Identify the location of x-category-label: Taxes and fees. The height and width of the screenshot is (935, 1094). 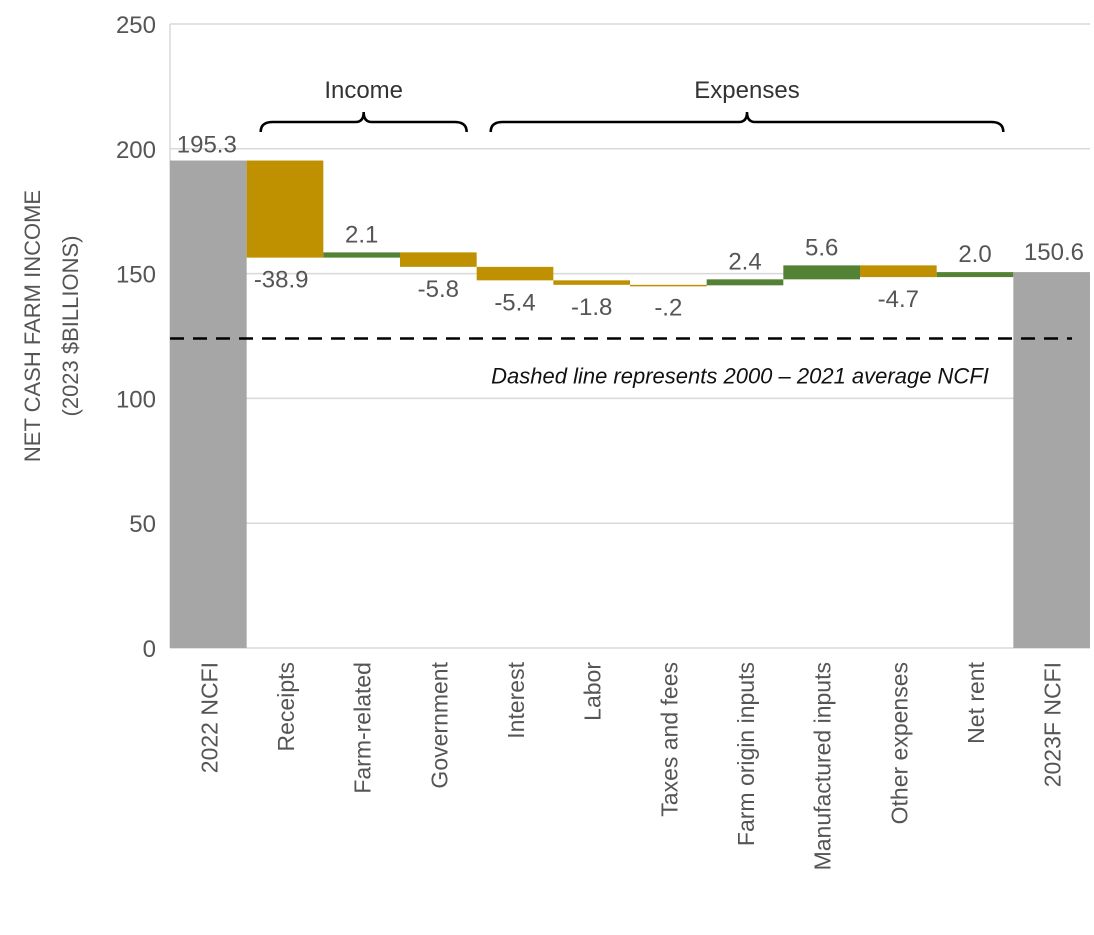
(669, 739).